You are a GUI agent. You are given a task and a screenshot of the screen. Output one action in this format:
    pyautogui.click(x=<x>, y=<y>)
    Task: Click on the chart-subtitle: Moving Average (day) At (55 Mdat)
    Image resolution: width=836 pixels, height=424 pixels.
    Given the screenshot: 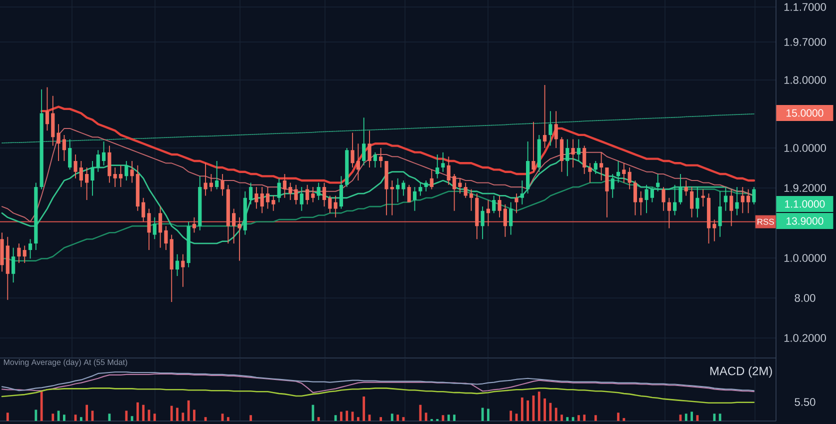 What is the action you would take?
    pyautogui.click(x=66, y=363)
    